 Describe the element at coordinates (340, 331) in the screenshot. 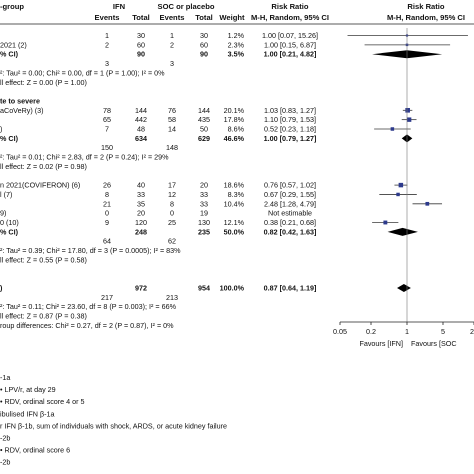

I see `tick-label: 0.05` at that location.